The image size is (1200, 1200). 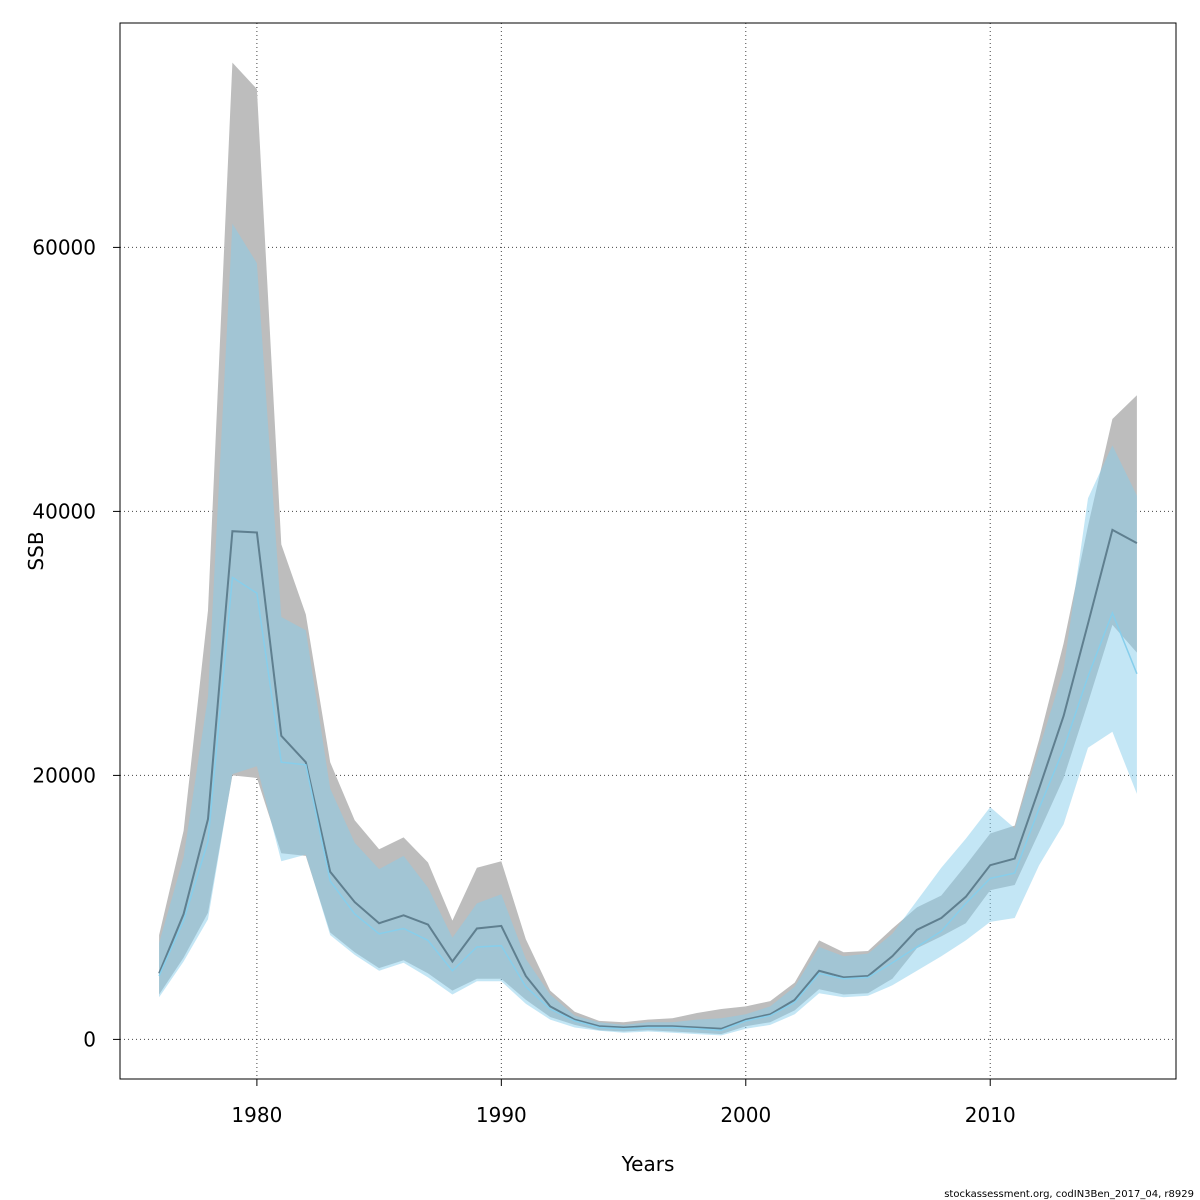 I want to click on y-tick-label: 20000, so click(x=64, y=775).